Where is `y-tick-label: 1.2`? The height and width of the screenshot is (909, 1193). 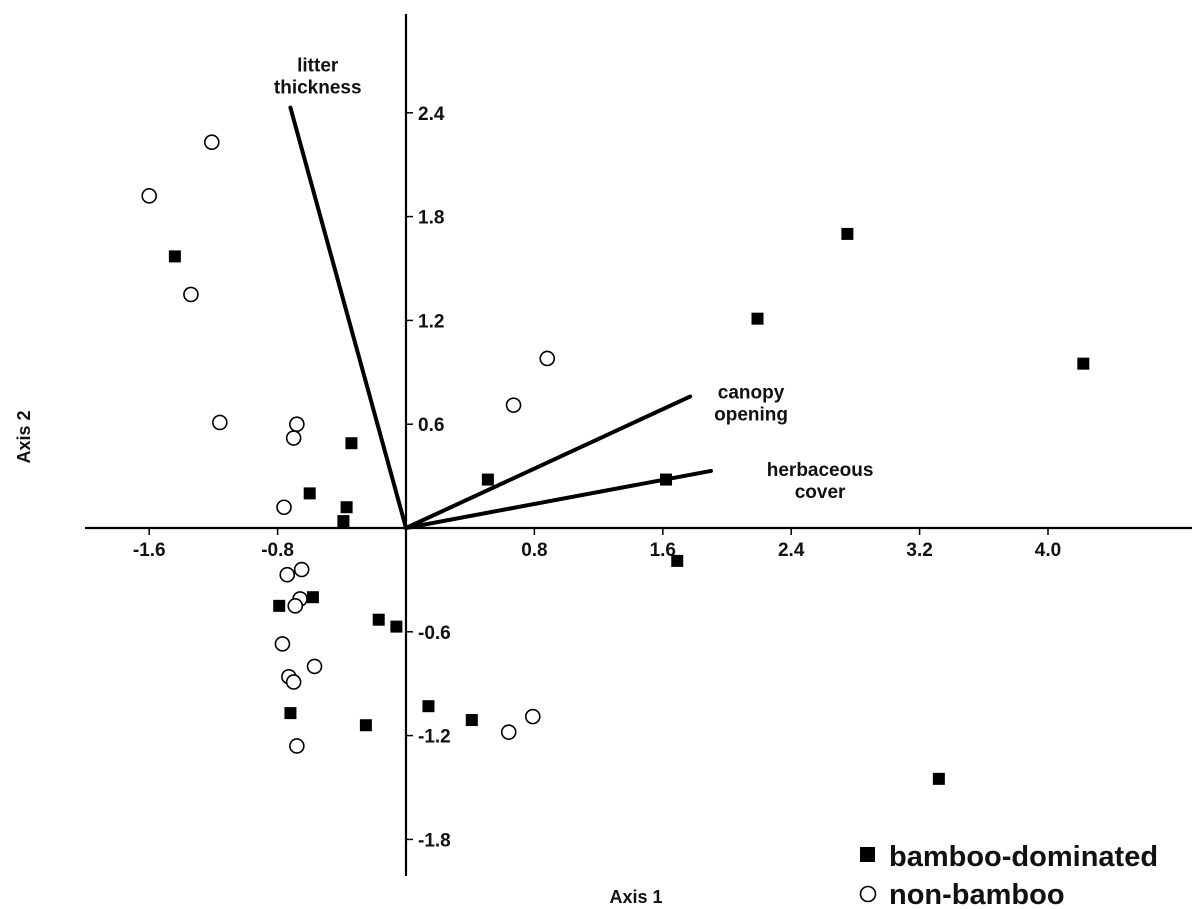 y-tick-label: 1.2 is located at coordinates (431, 321).